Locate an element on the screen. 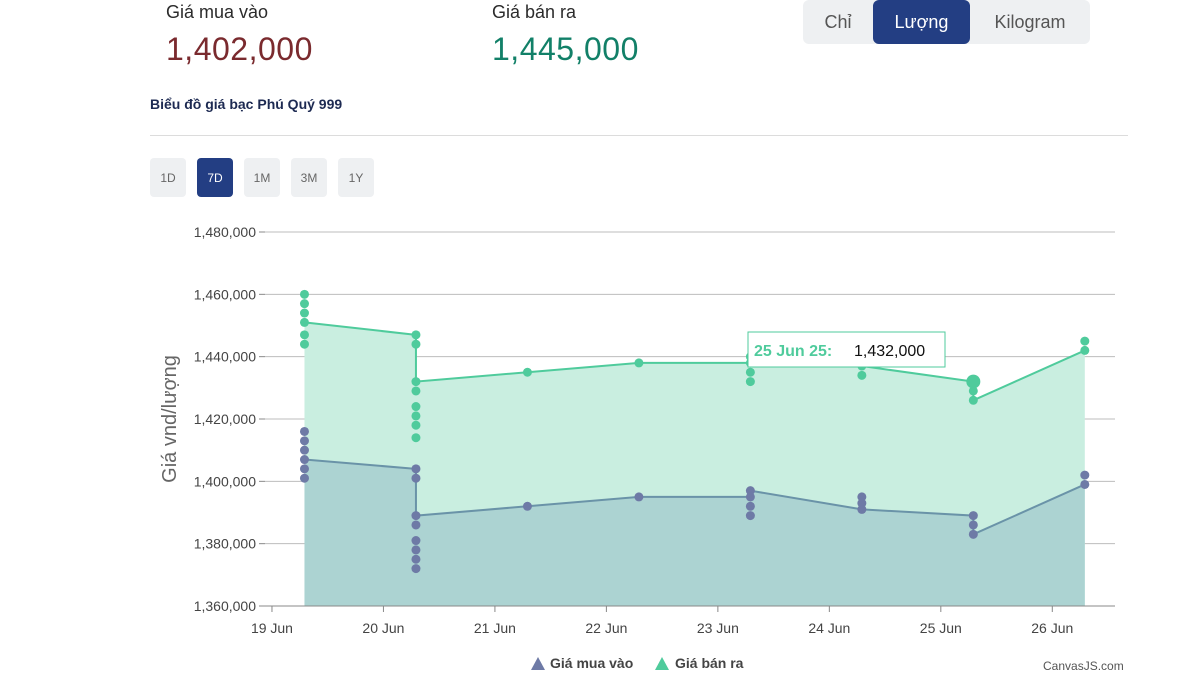  y-tick-label: 1,480,000 is located at coordinates (225, 232).